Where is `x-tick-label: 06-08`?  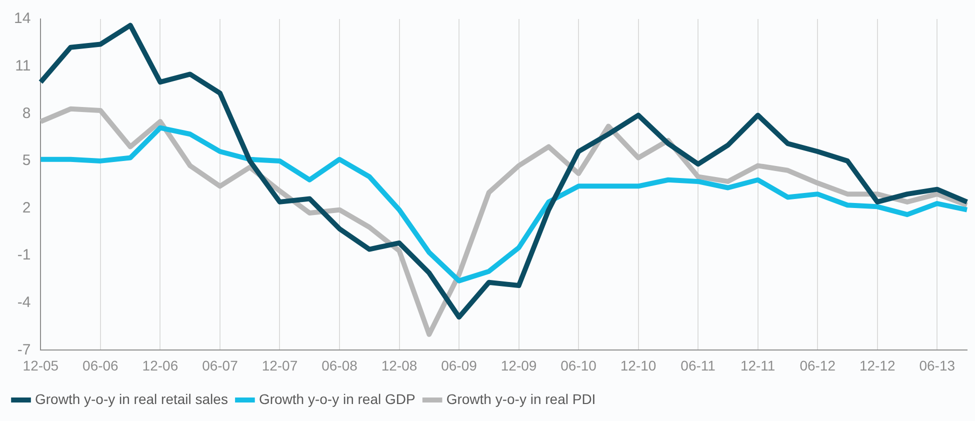
x-tick-label: 06-08 is located at coordinates (340, 365).